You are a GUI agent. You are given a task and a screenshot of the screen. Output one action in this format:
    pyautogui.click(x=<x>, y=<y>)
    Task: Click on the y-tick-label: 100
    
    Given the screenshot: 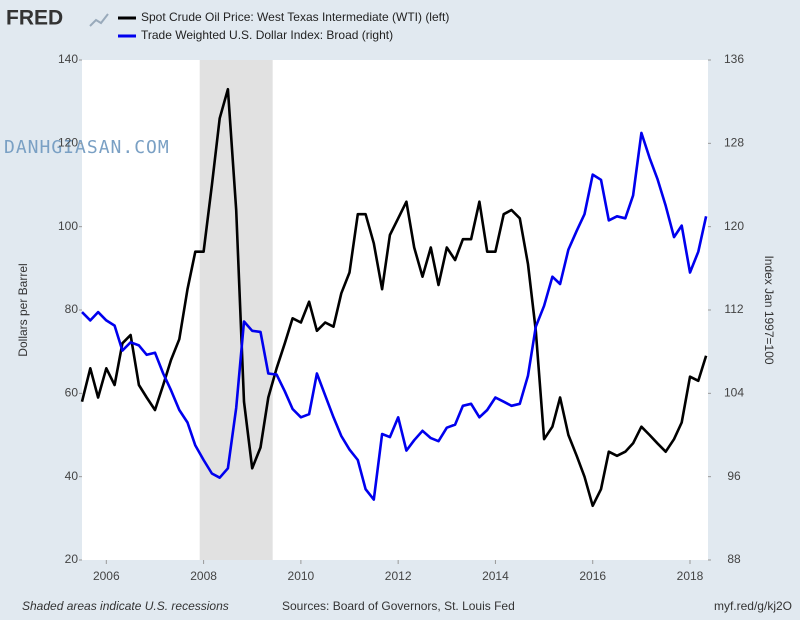 What is the action you would take?
    pyautogui.click(x=68, y=226)
    